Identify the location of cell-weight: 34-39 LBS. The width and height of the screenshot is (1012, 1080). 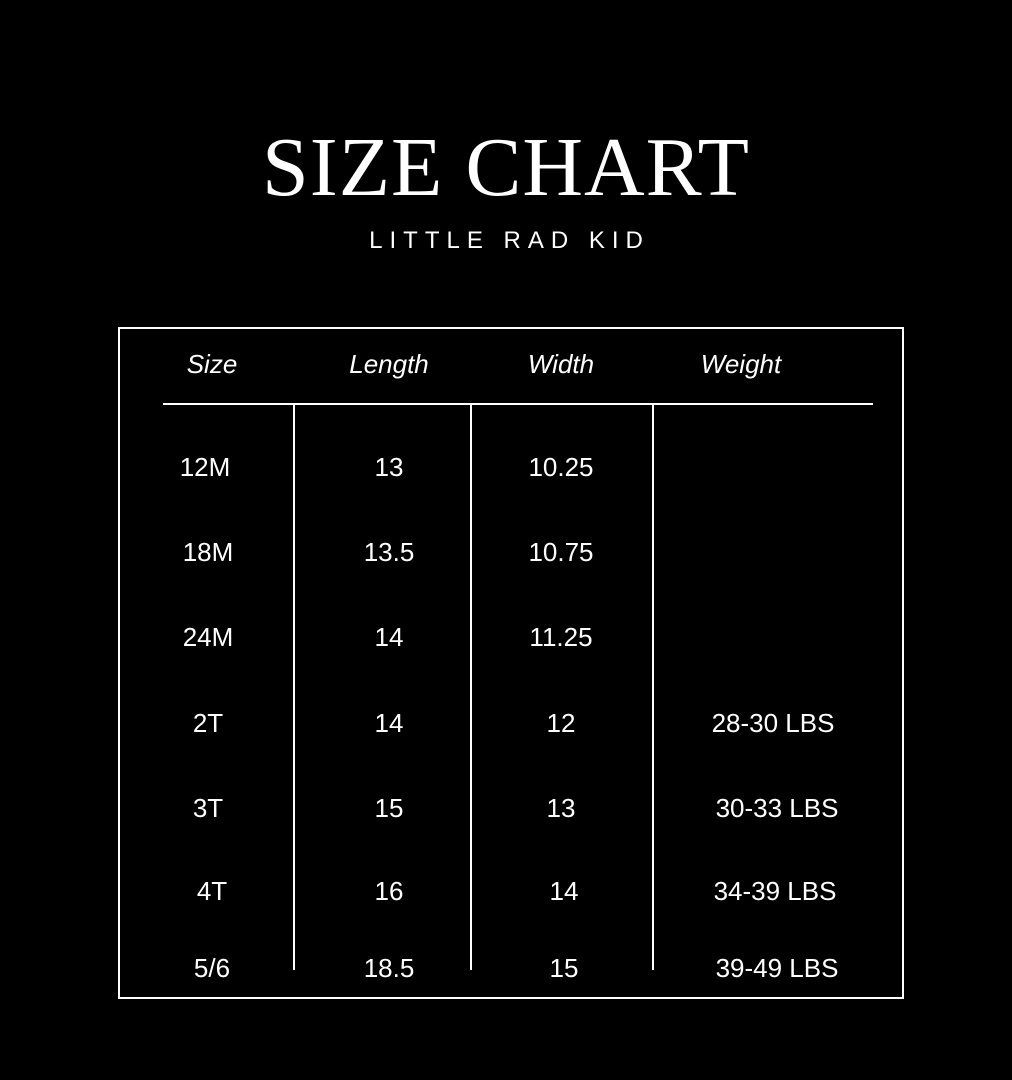
(775, 891).